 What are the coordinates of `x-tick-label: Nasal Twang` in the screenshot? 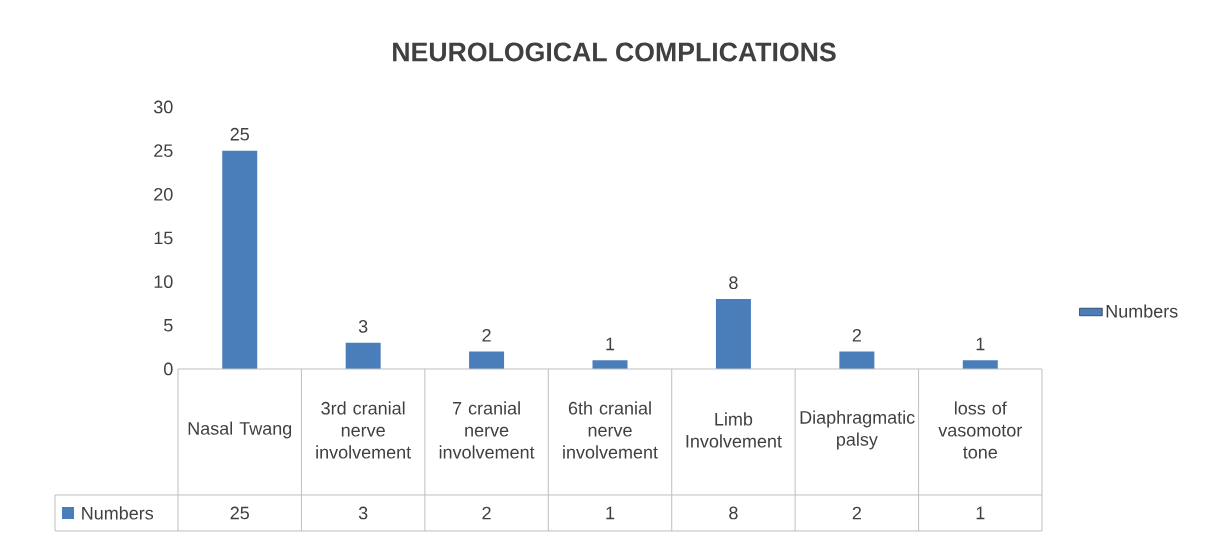 It's located at (240, 430).